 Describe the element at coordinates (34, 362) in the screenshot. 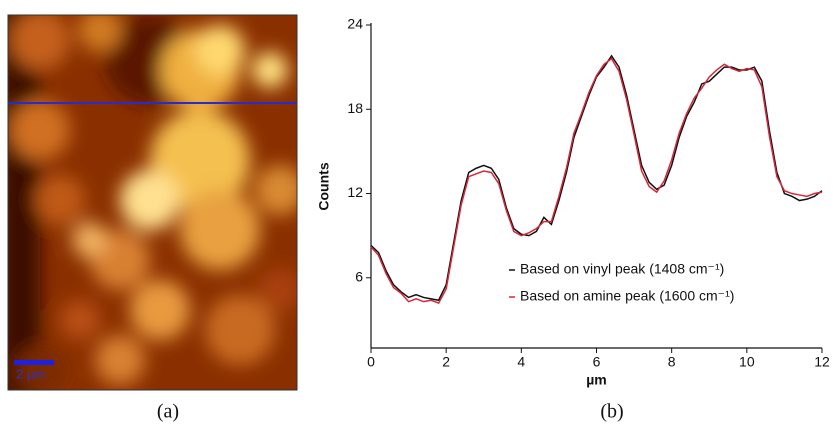

I see `scale-bar` at that location.